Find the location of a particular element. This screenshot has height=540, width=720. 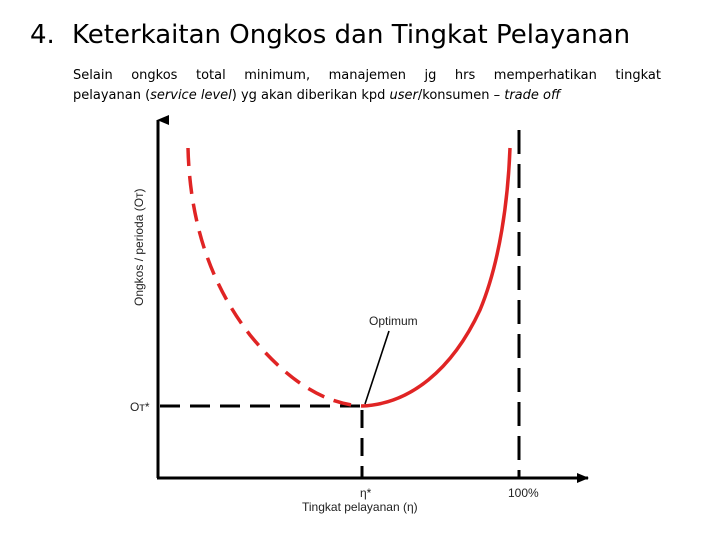

service-level-term: service level is located at coordinates (191, 95).